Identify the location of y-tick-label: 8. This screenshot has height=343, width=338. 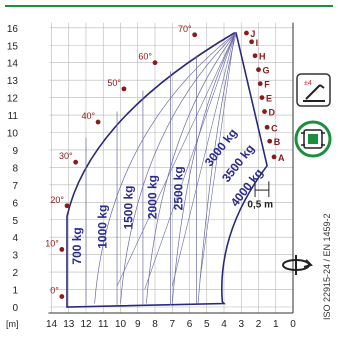
(15, 168).